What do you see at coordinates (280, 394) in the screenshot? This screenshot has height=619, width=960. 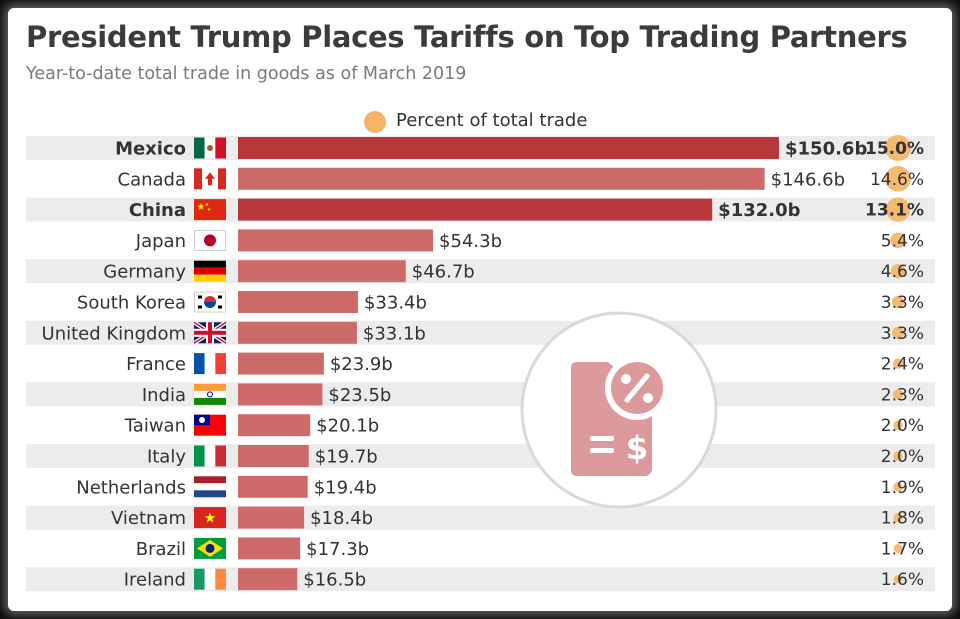 I see `bar-india` at bounding box center [280, 394].